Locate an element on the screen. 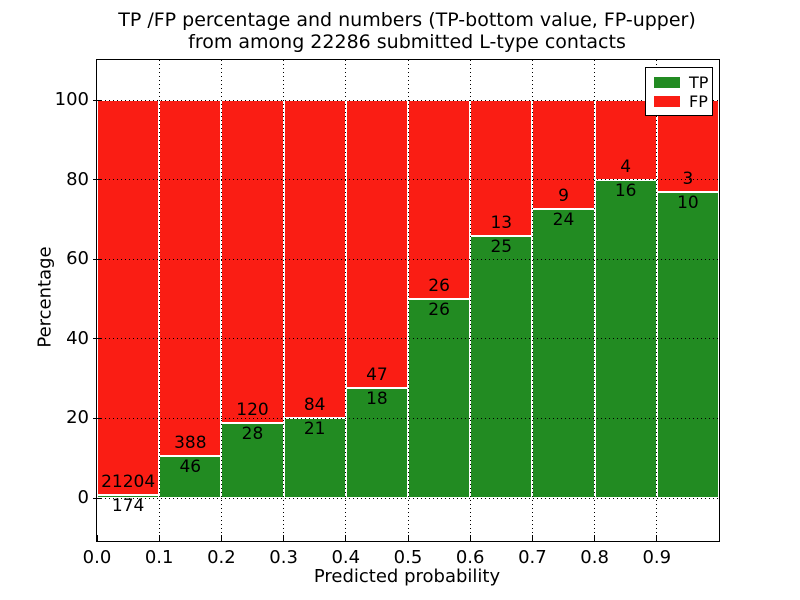 This screenshot has height=600, width=800. fp-count-label: 120 is located at coordinates (252, 409).